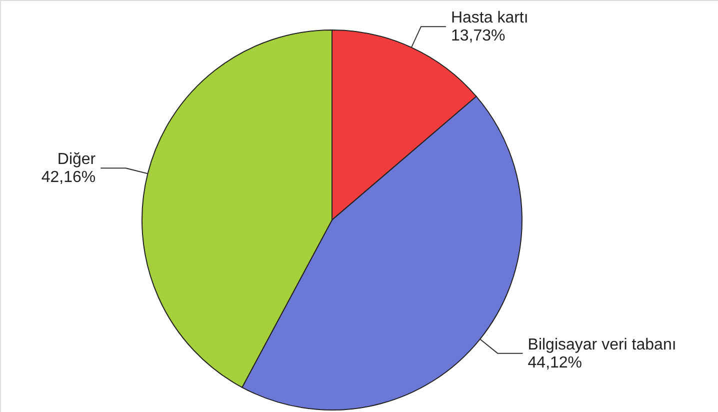 This screenshot has width=718, height=412. What do you see at coordinates (68, 177) in the screenshot?
I see `data-label: 42,16%` at bounding box center [68, 177].